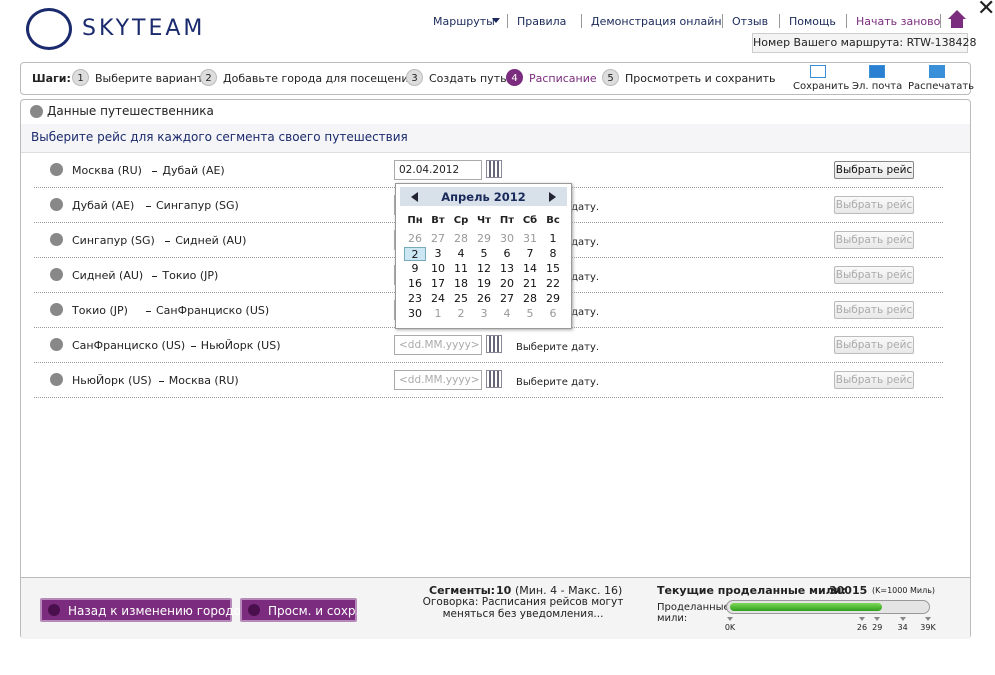 This screenshot has height=675, width=995. What do you see at coordinates (414, 197) in the screenshot?
I see `prev-month` at bounding box center [414, 197].